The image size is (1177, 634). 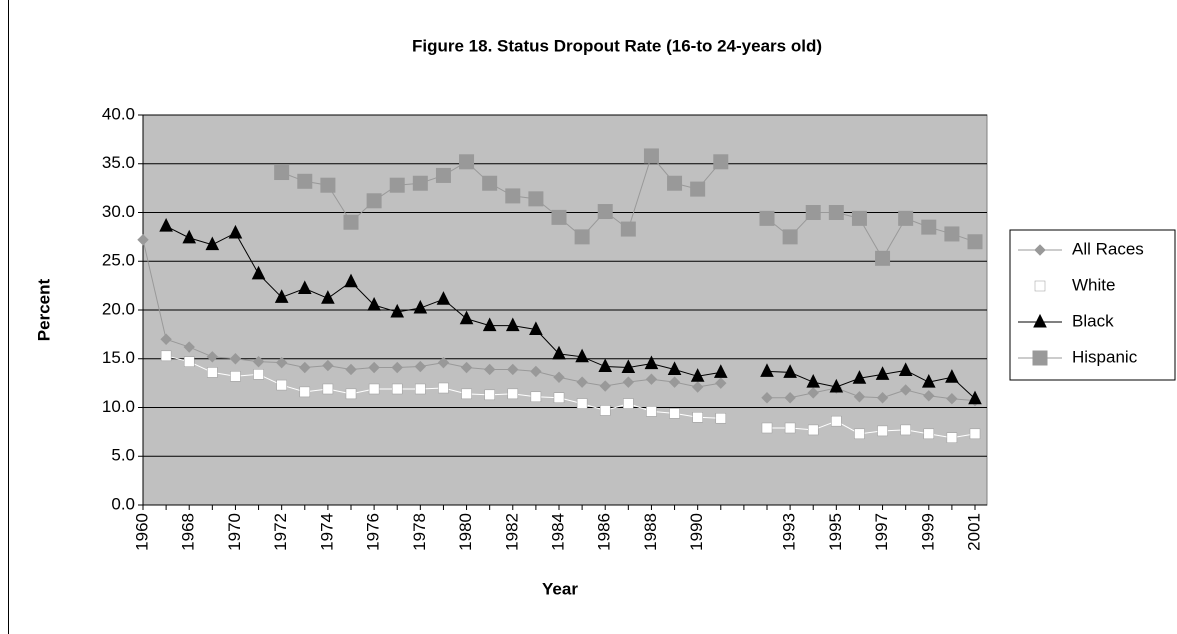 I want to click on x-tick-label: 1986, so click(x=604, y=532).